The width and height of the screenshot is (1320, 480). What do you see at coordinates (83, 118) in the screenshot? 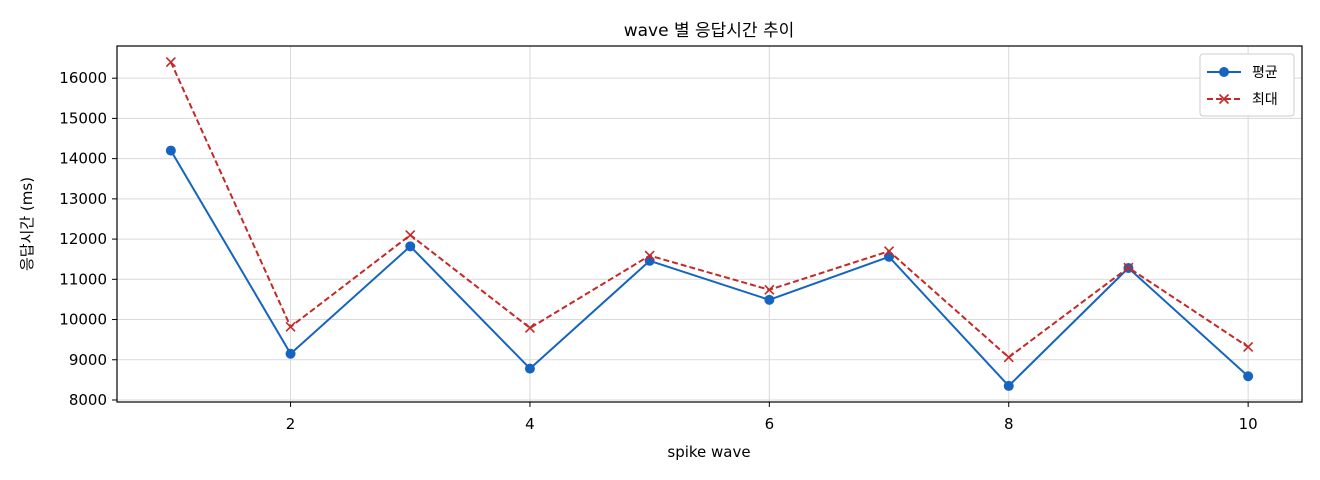
I see `y-tick-label: 15000` at bounding box center [83, 118].